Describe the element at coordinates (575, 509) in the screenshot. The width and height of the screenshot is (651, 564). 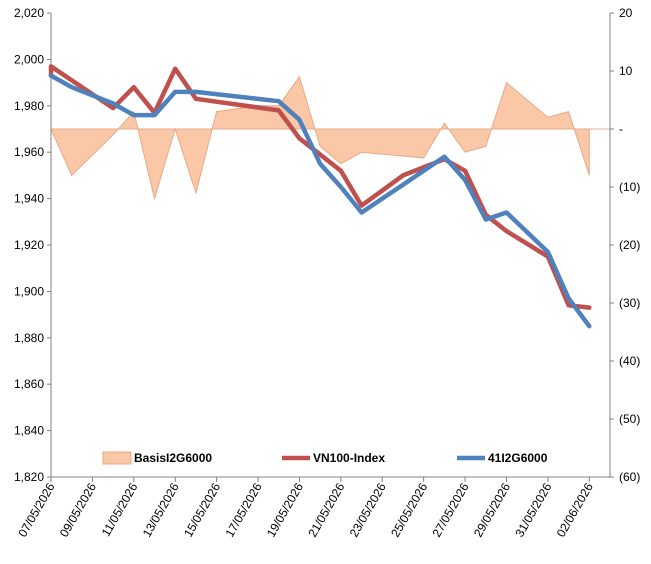
I see `x-tick-label: 02/06/2026` at that location.